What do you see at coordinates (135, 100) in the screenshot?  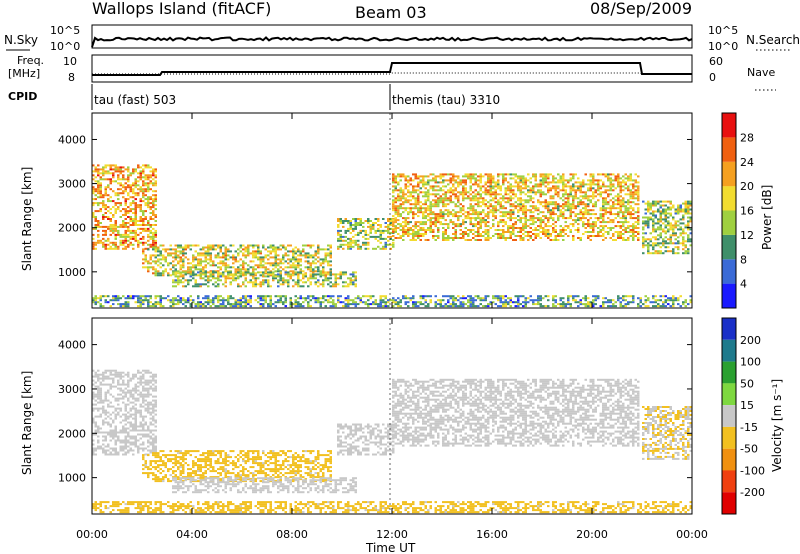 I see `cpid-mode-1: tau (fast) 503` at bounding box center [135, 100].